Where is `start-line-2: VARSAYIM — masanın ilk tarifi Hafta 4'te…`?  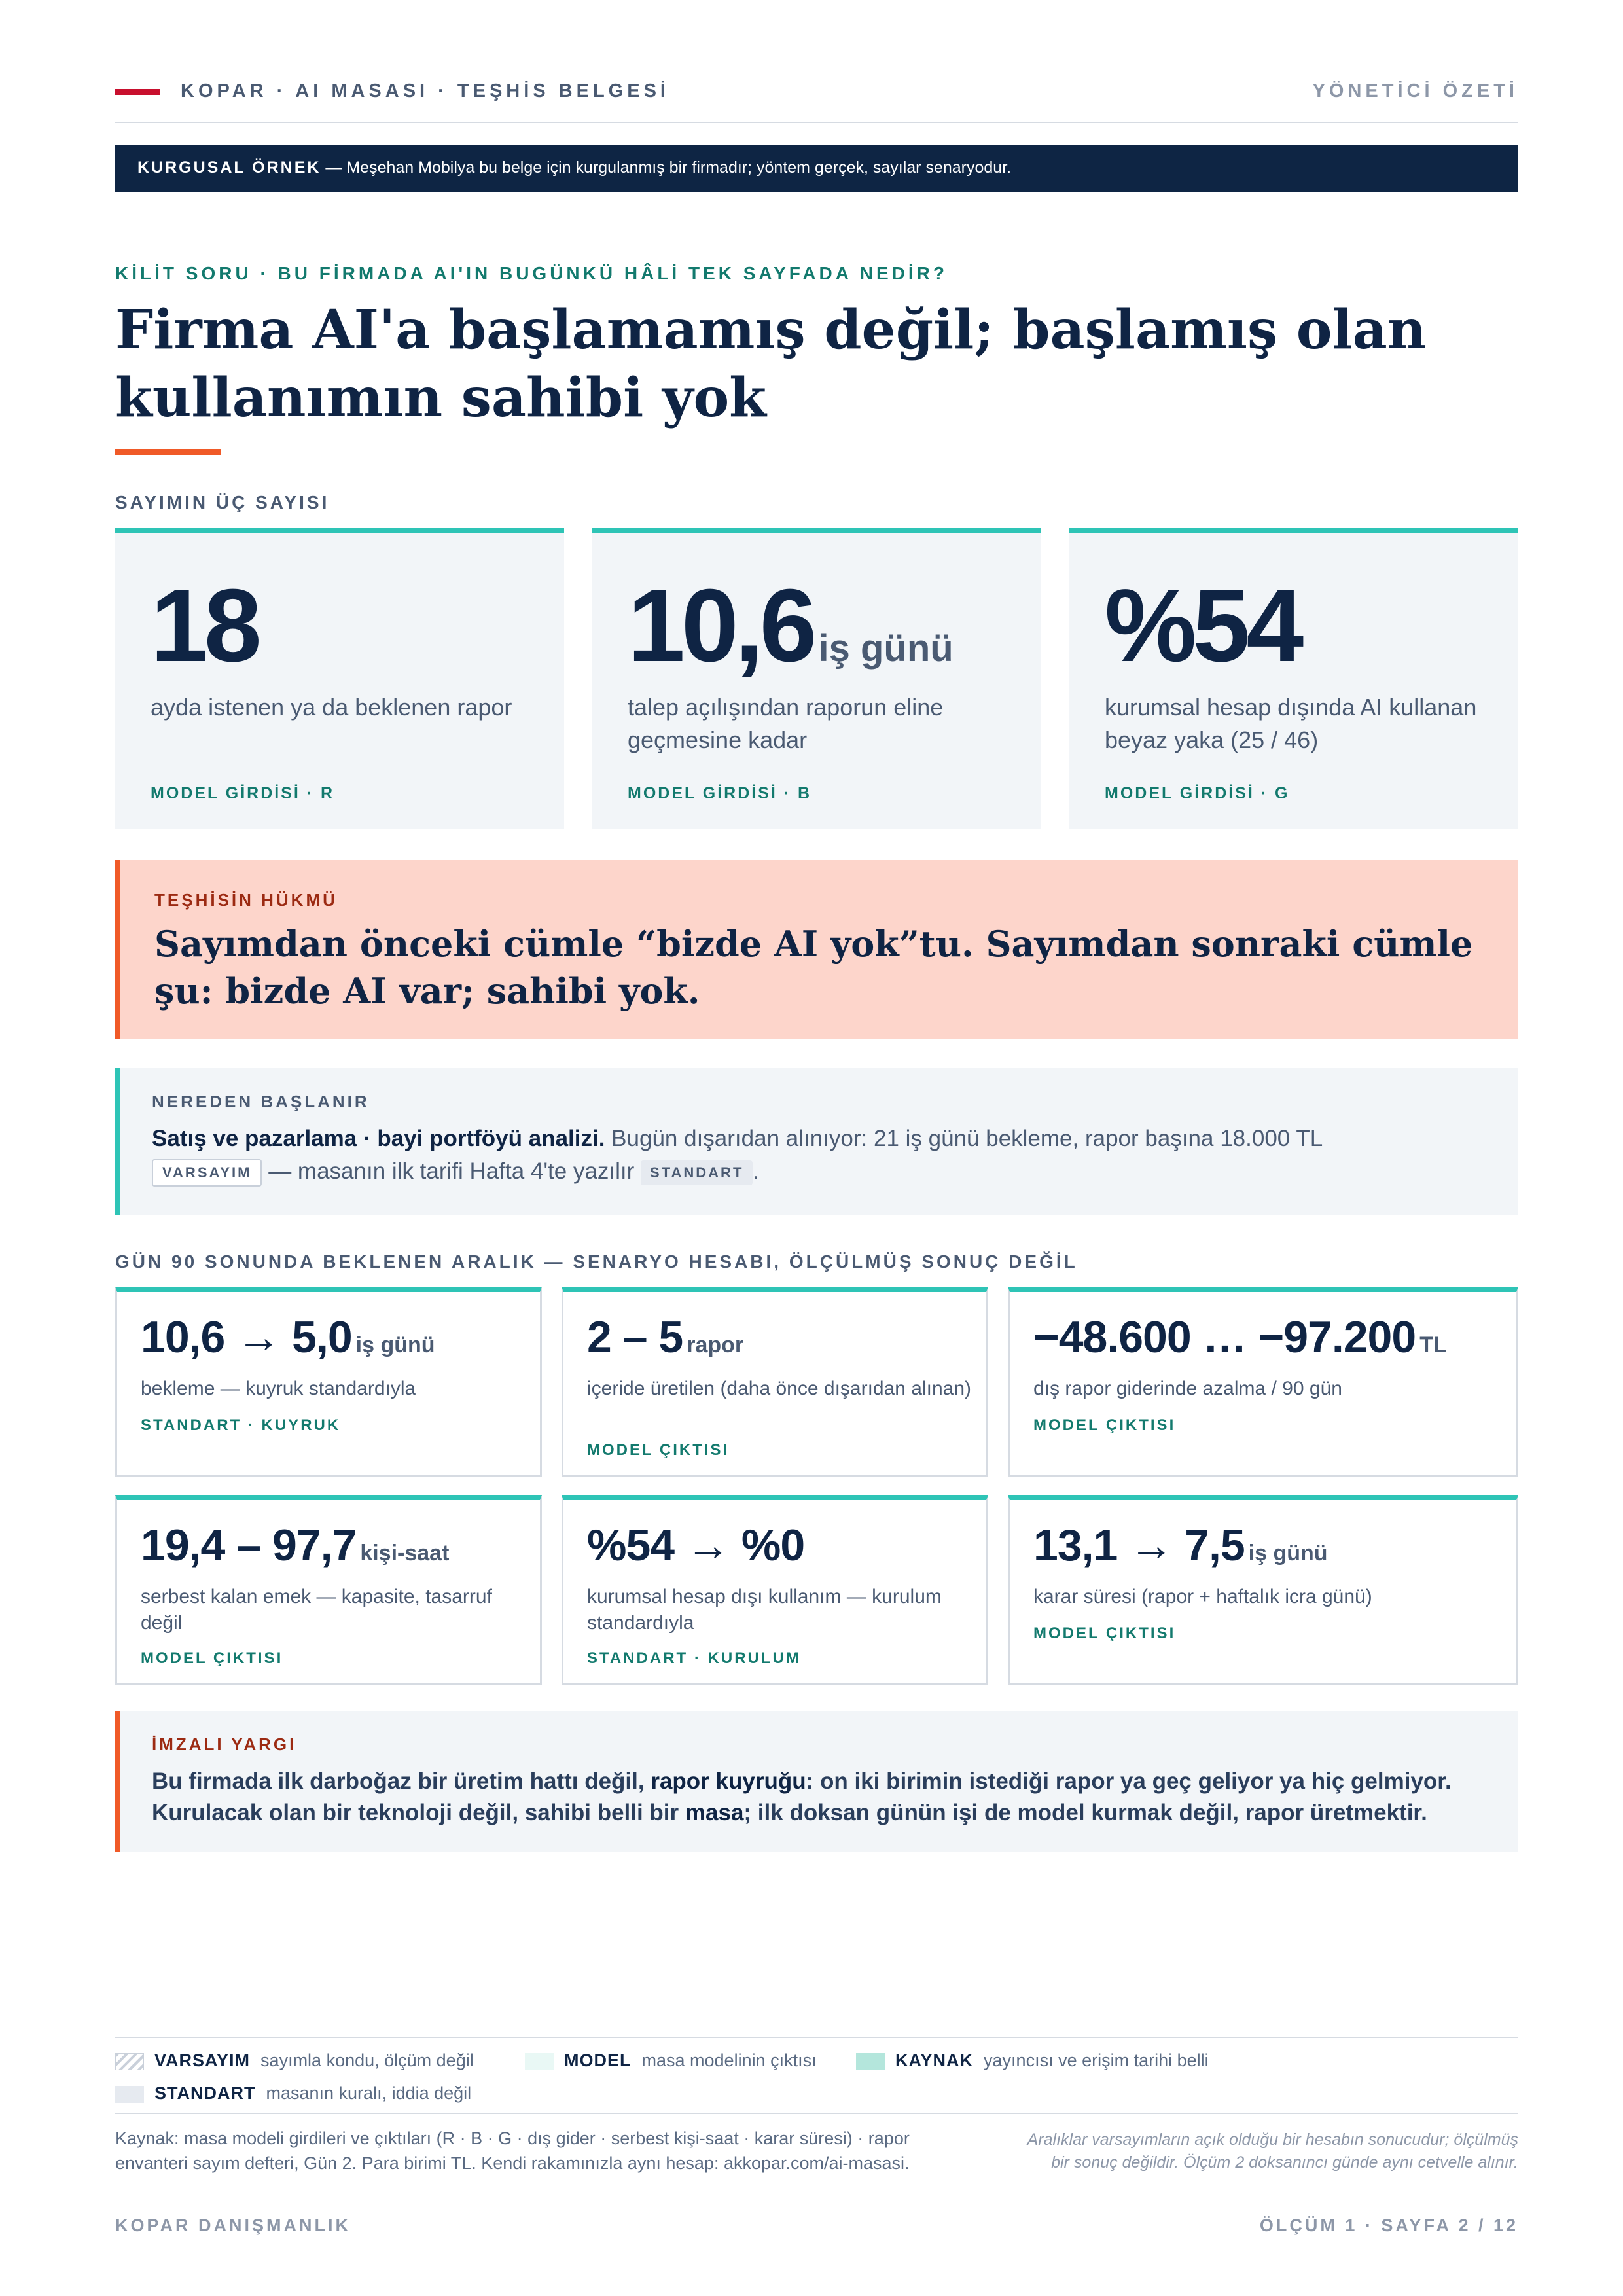 start-line-2: VARSAYIM — masanın ilk tarifi Hafta 4'te… is located at coordinates (456, 1172).